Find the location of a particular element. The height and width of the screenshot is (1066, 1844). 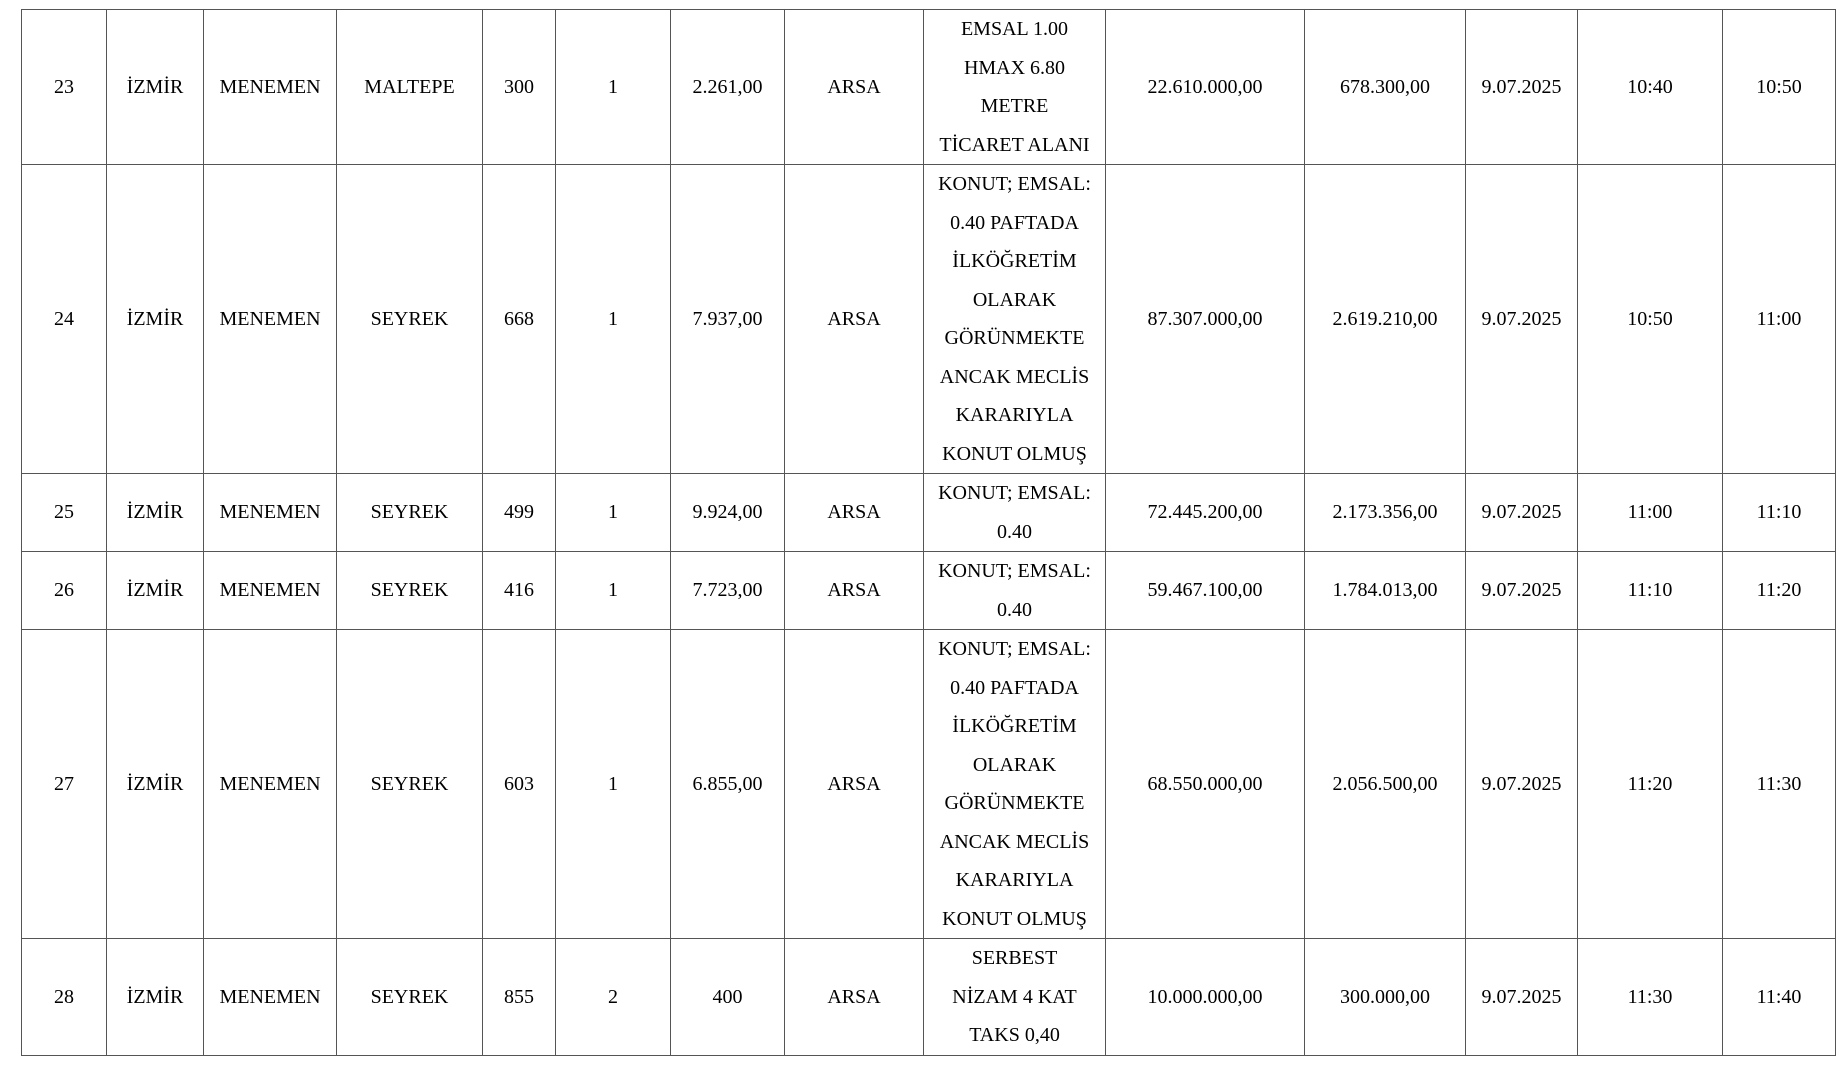

block-cell: 668 is located at coordinates (519, 319).